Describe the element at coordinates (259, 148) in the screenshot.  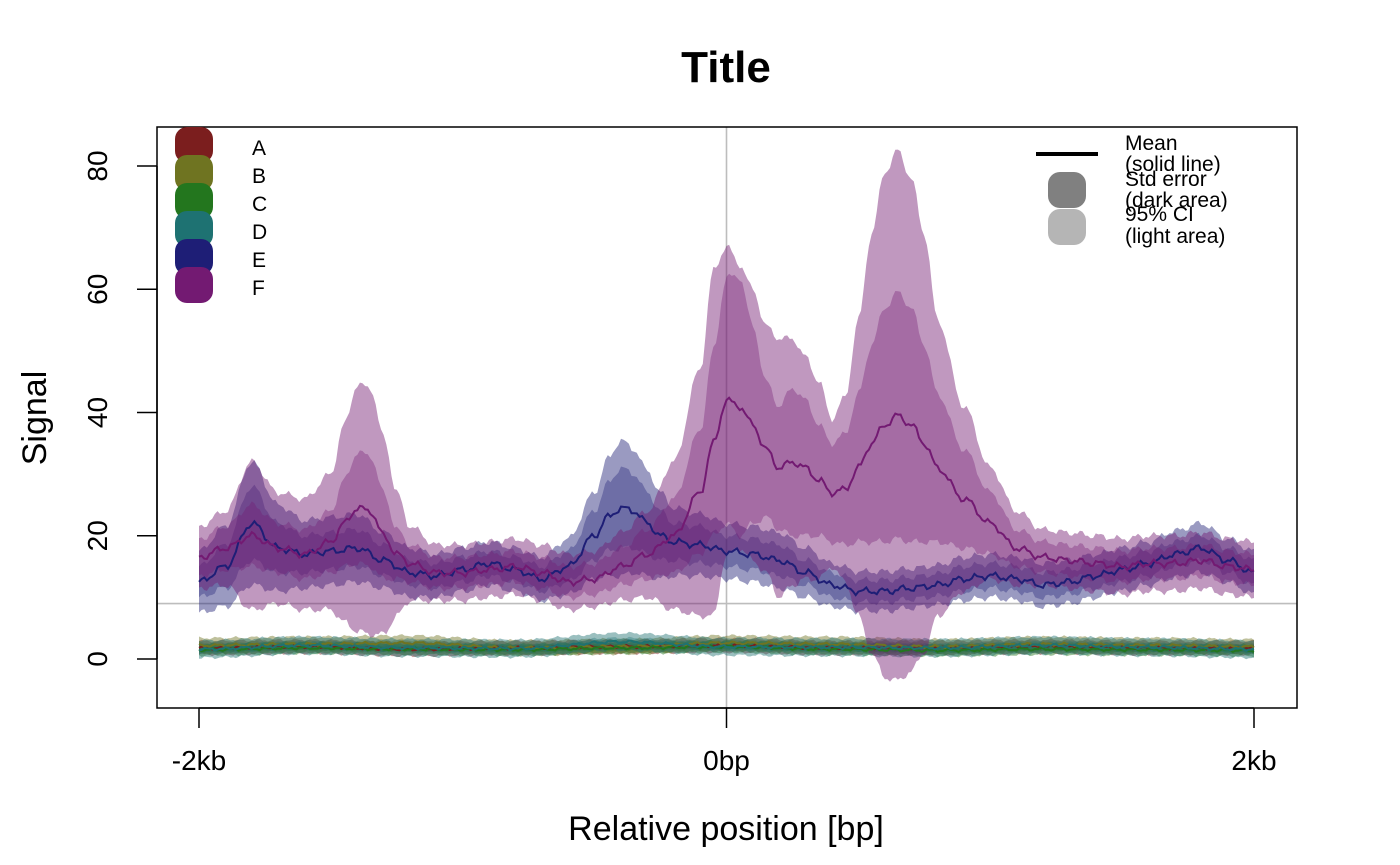
I see `legend-label-A: A` at that location.